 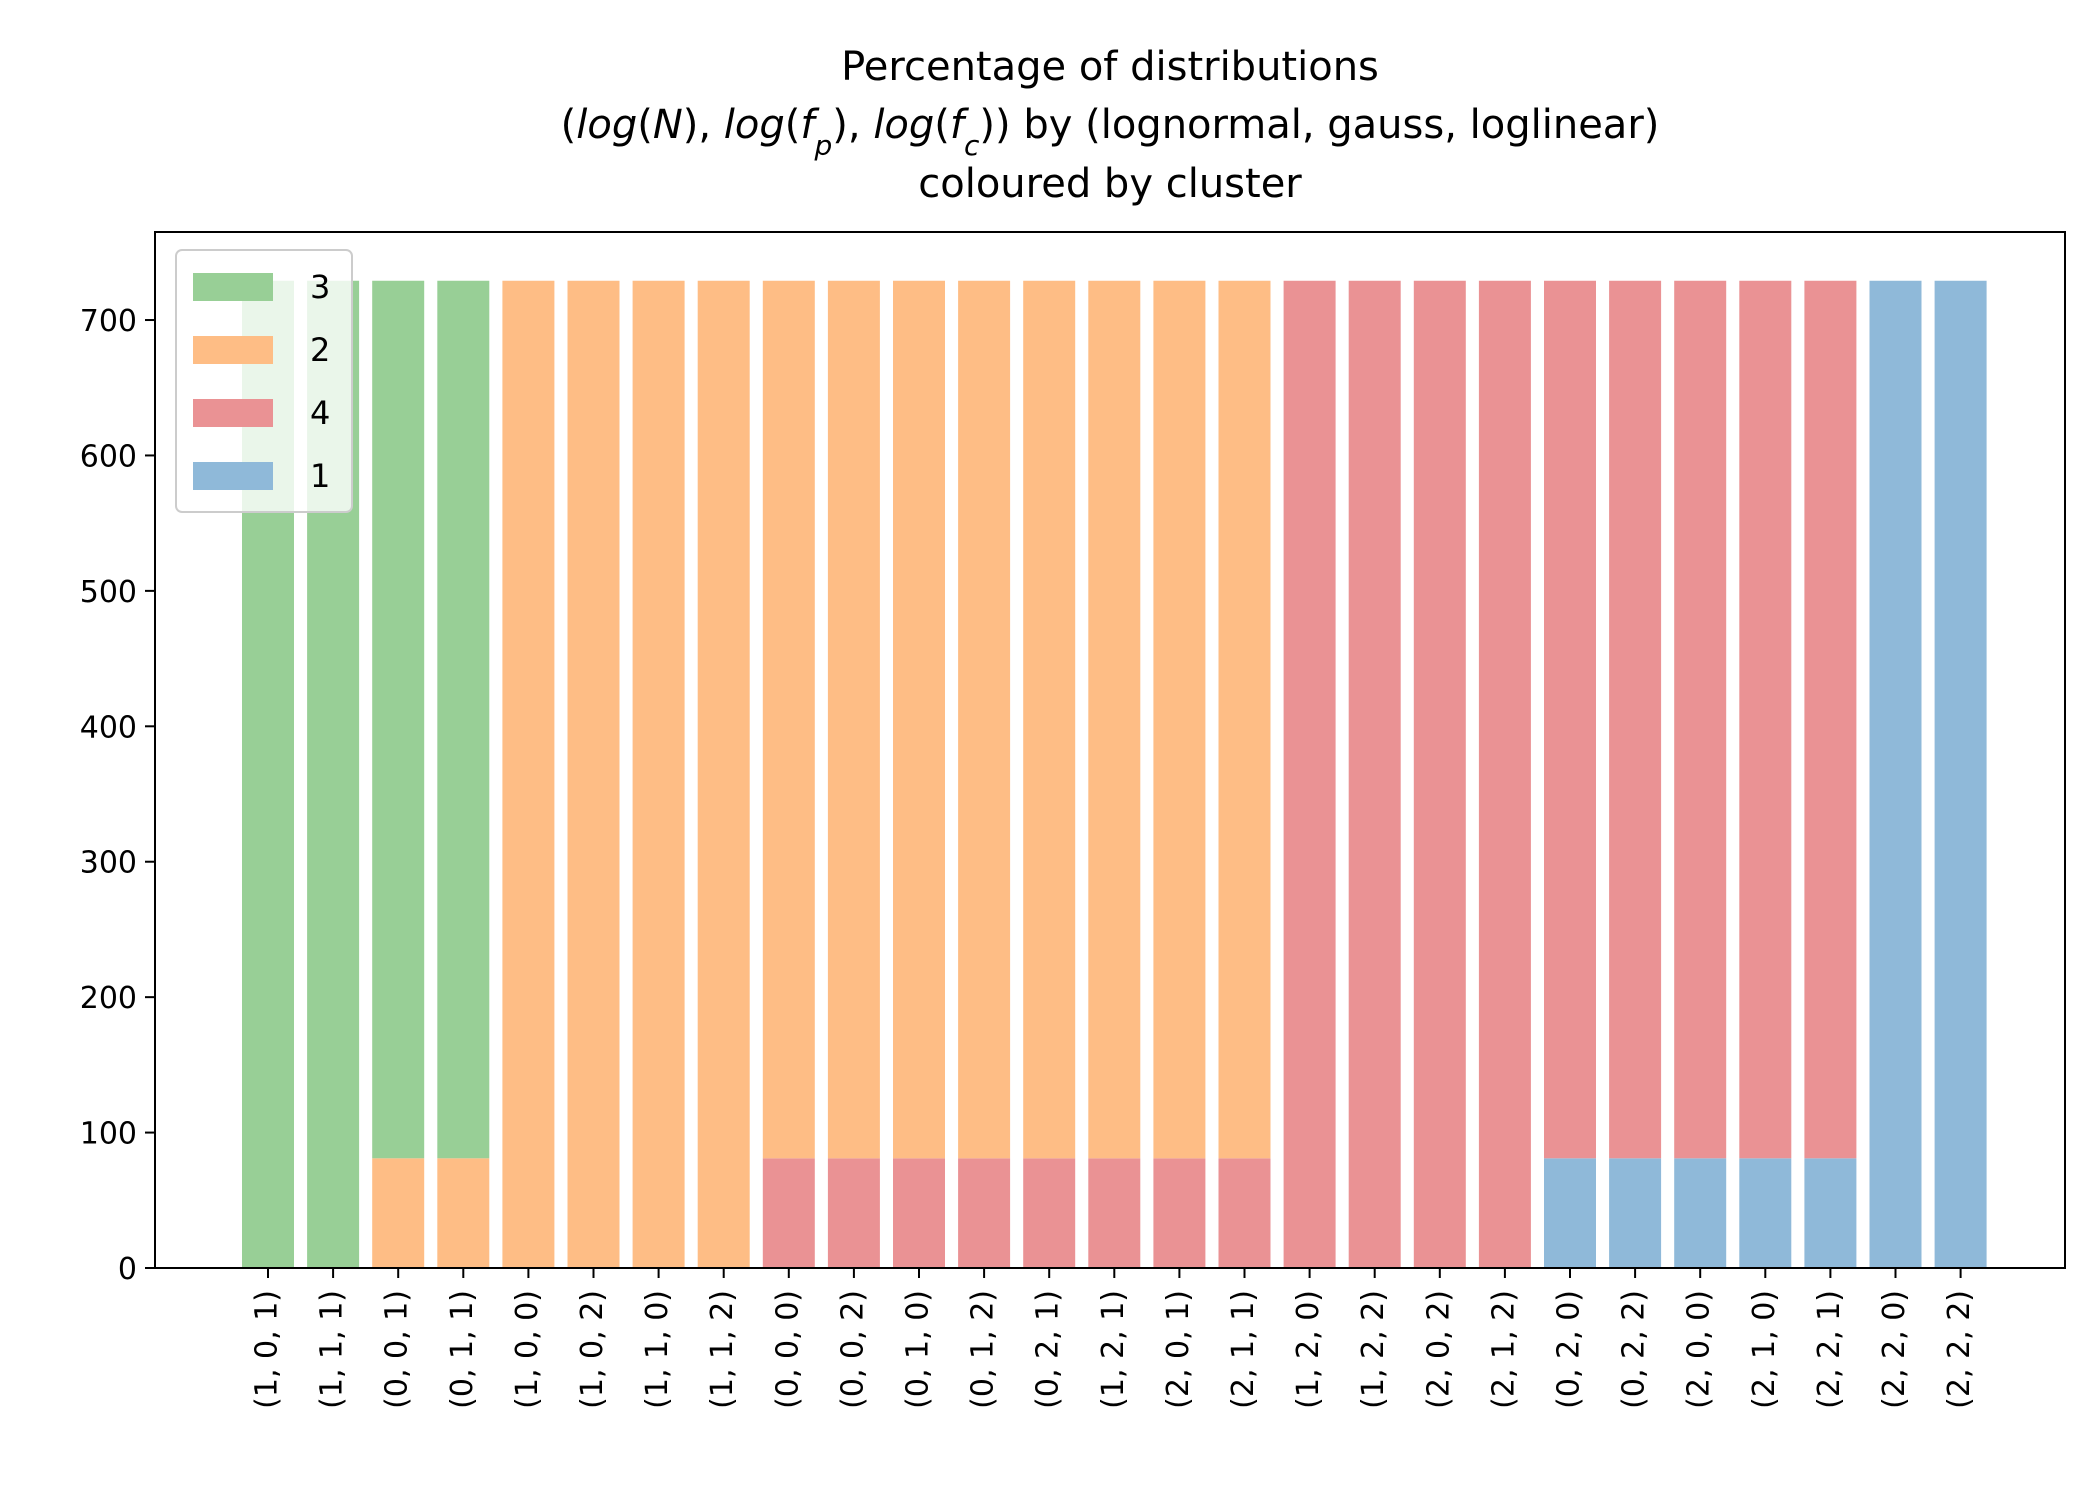 What do you see at coordinates (592, 1349) in the screenshot?
I see `xtick-label-5: (1, 0, 2)` at bounding box center [592, 1349].